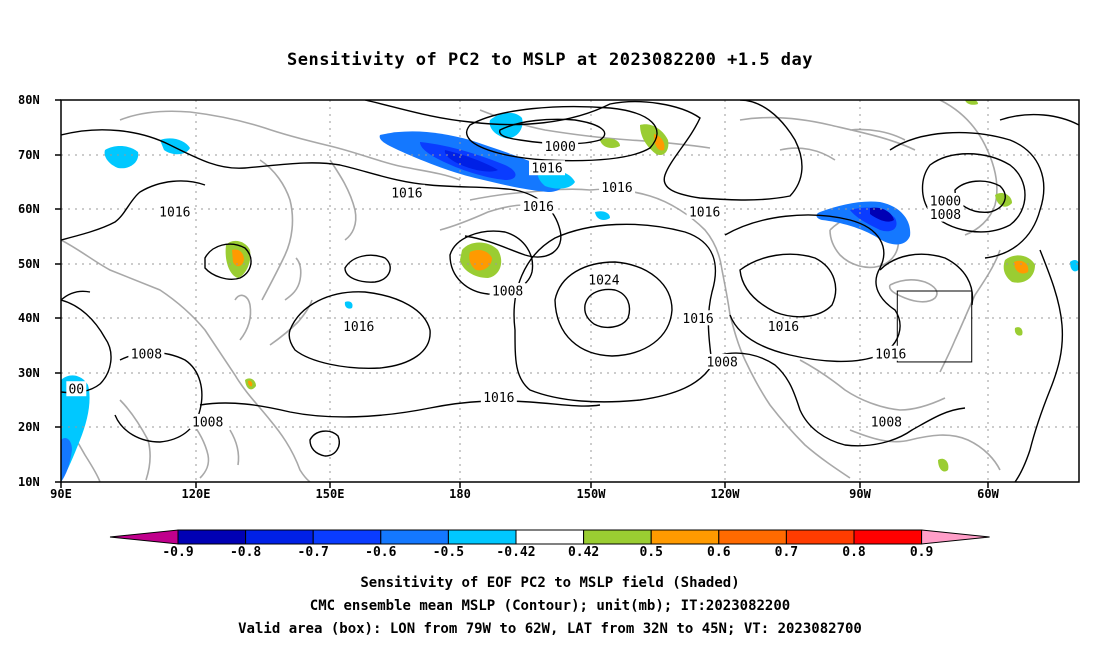 Image resolution: width=1100 pixels, height=650 pixels. What do you see at coordinates (29, 373) in the screenshot?
I see `lat-label-30n: 30N` at bounding box center [29, 373].